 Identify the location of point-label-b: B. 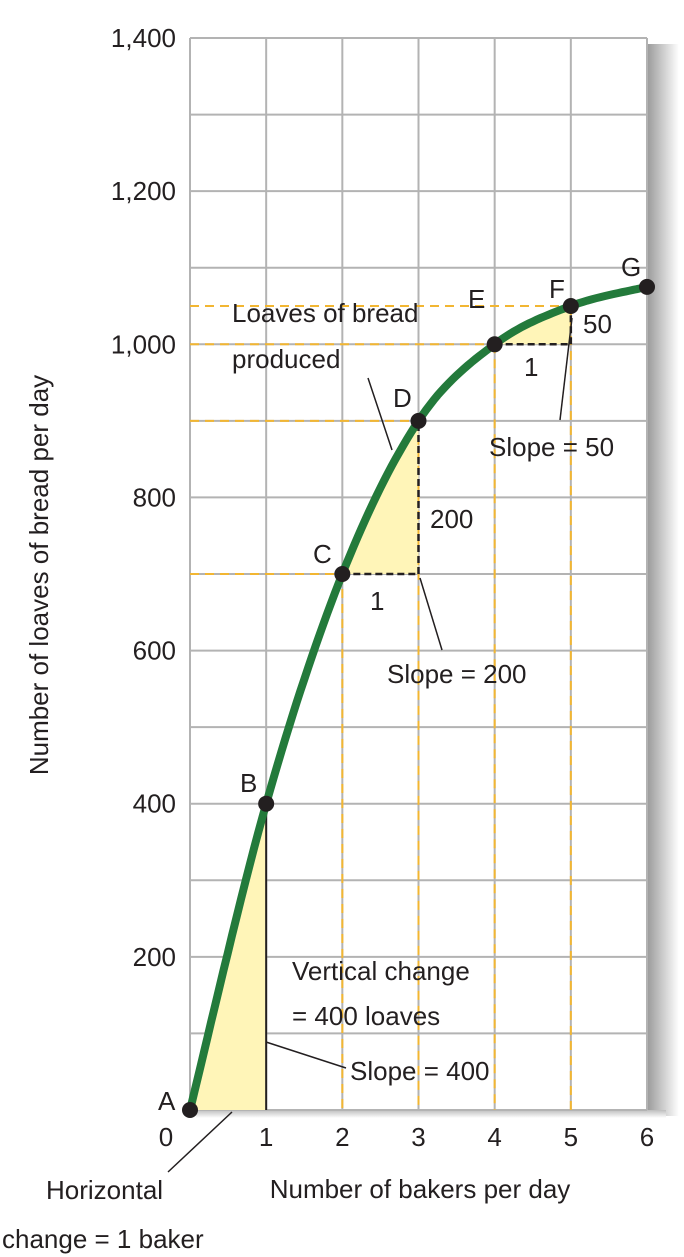
(248, 783).